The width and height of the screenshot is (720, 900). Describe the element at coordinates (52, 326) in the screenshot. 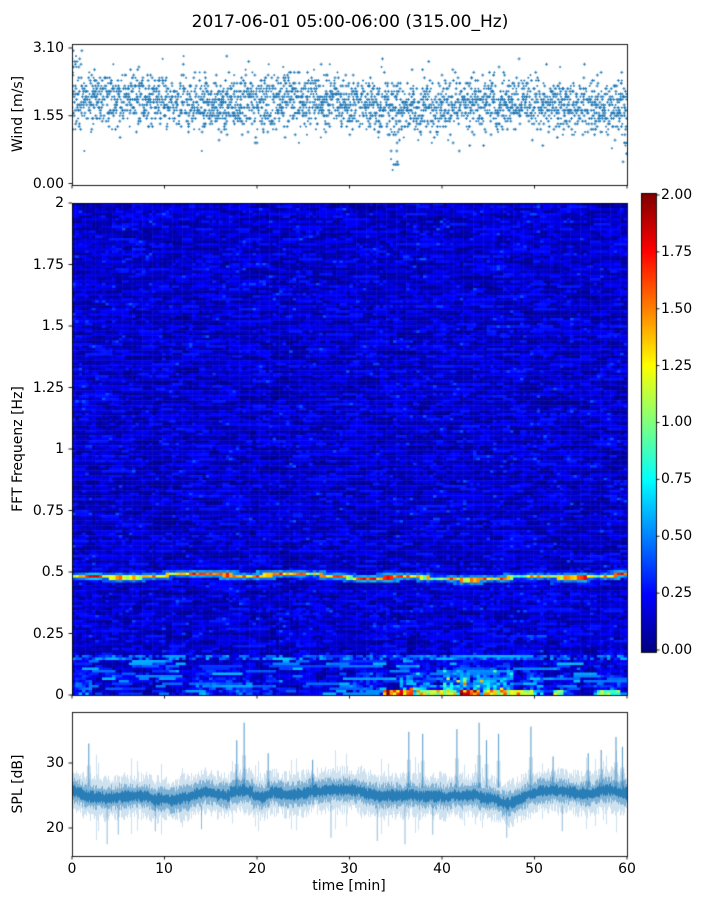

I see `spectrogram-ytick-label: 1.5` at that location.